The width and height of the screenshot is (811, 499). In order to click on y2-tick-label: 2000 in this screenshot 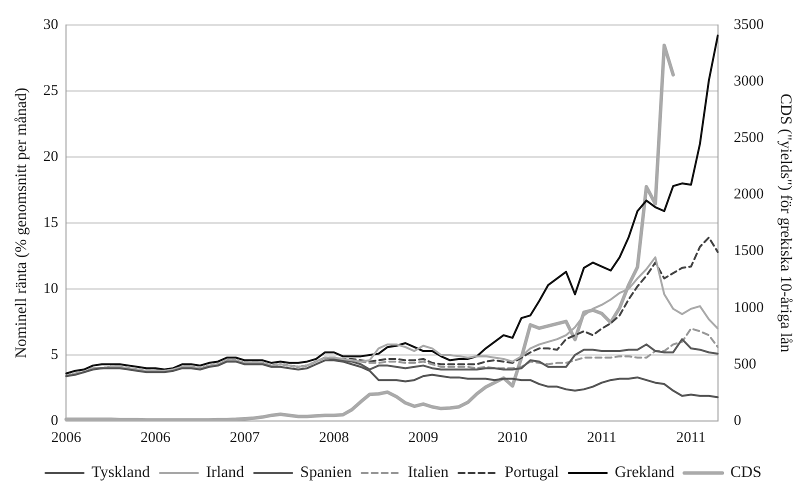, I will do `click(749, 194)`.